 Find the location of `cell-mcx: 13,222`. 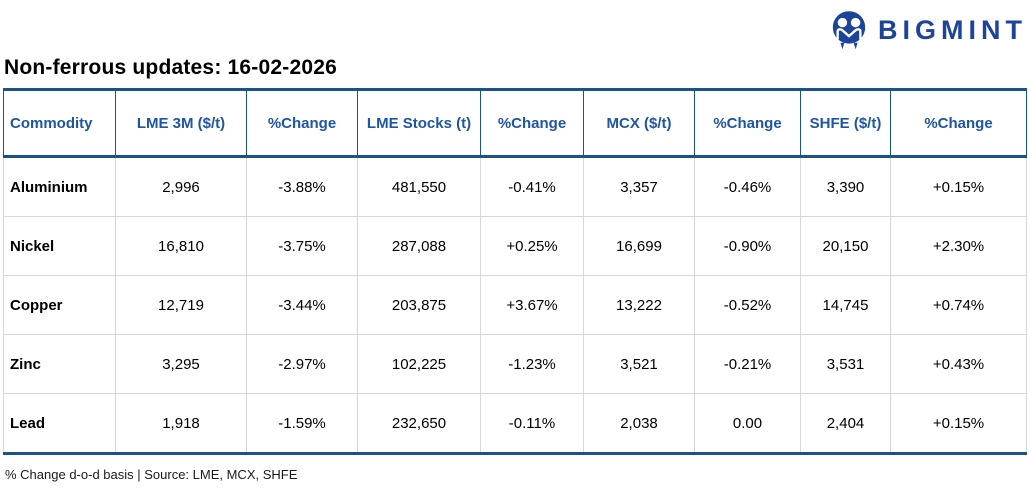

cell-mcx: 13,222 is located at coordinates (639, 305).